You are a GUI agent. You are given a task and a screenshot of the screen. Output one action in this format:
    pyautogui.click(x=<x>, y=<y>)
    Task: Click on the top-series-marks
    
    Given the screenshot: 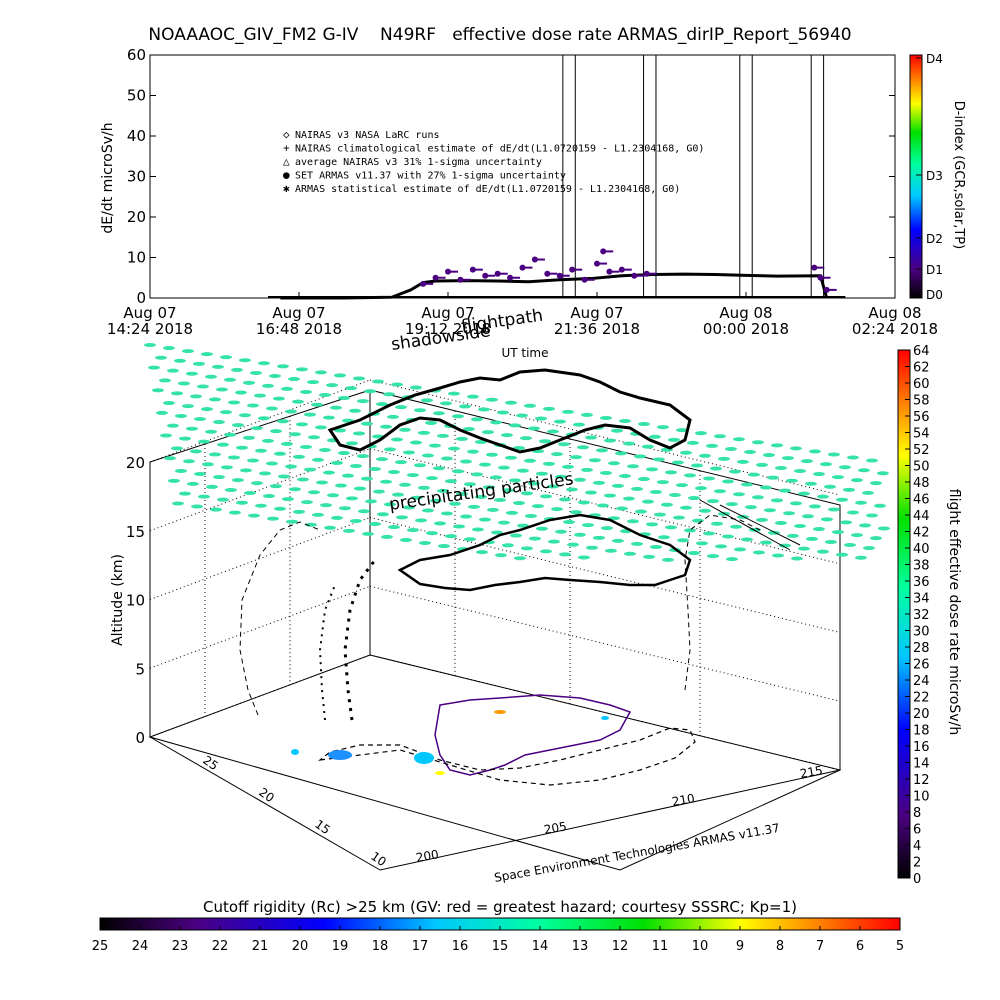 What is the action you would take?
    pyautogui.click(x=556, y=274)
    